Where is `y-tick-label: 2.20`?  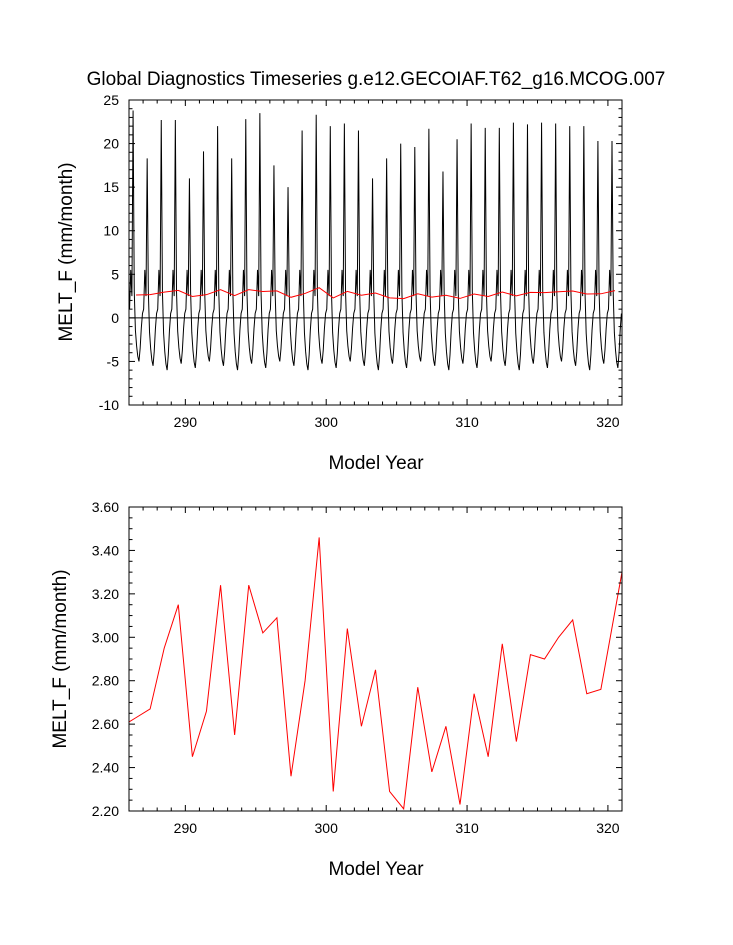
y-tick-label: 2.20 is located at coordinates (105, 811).